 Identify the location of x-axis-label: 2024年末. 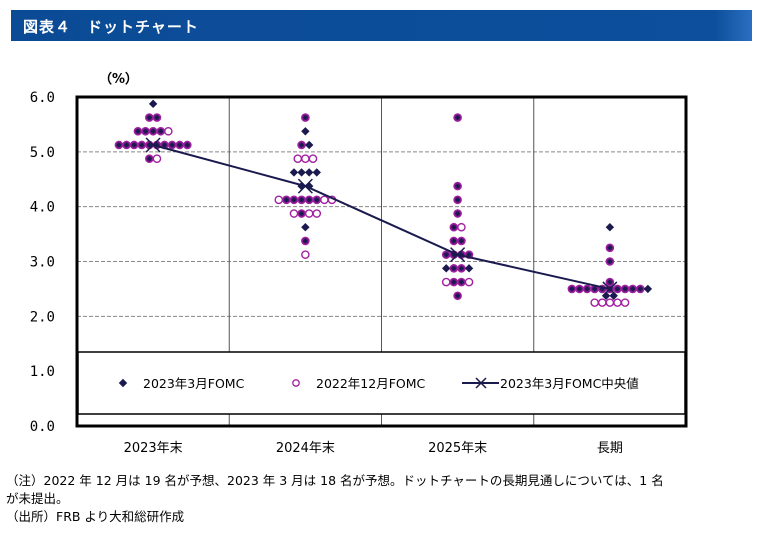
(305, 448).